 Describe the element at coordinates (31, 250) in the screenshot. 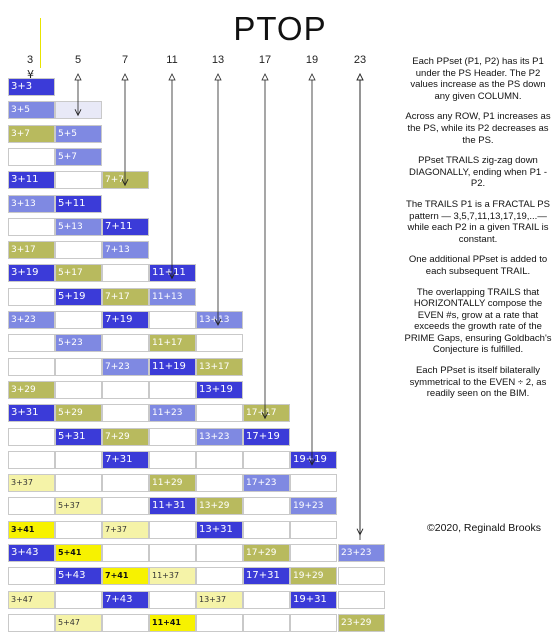

I see `ppset-cell: 3+17` at that location.